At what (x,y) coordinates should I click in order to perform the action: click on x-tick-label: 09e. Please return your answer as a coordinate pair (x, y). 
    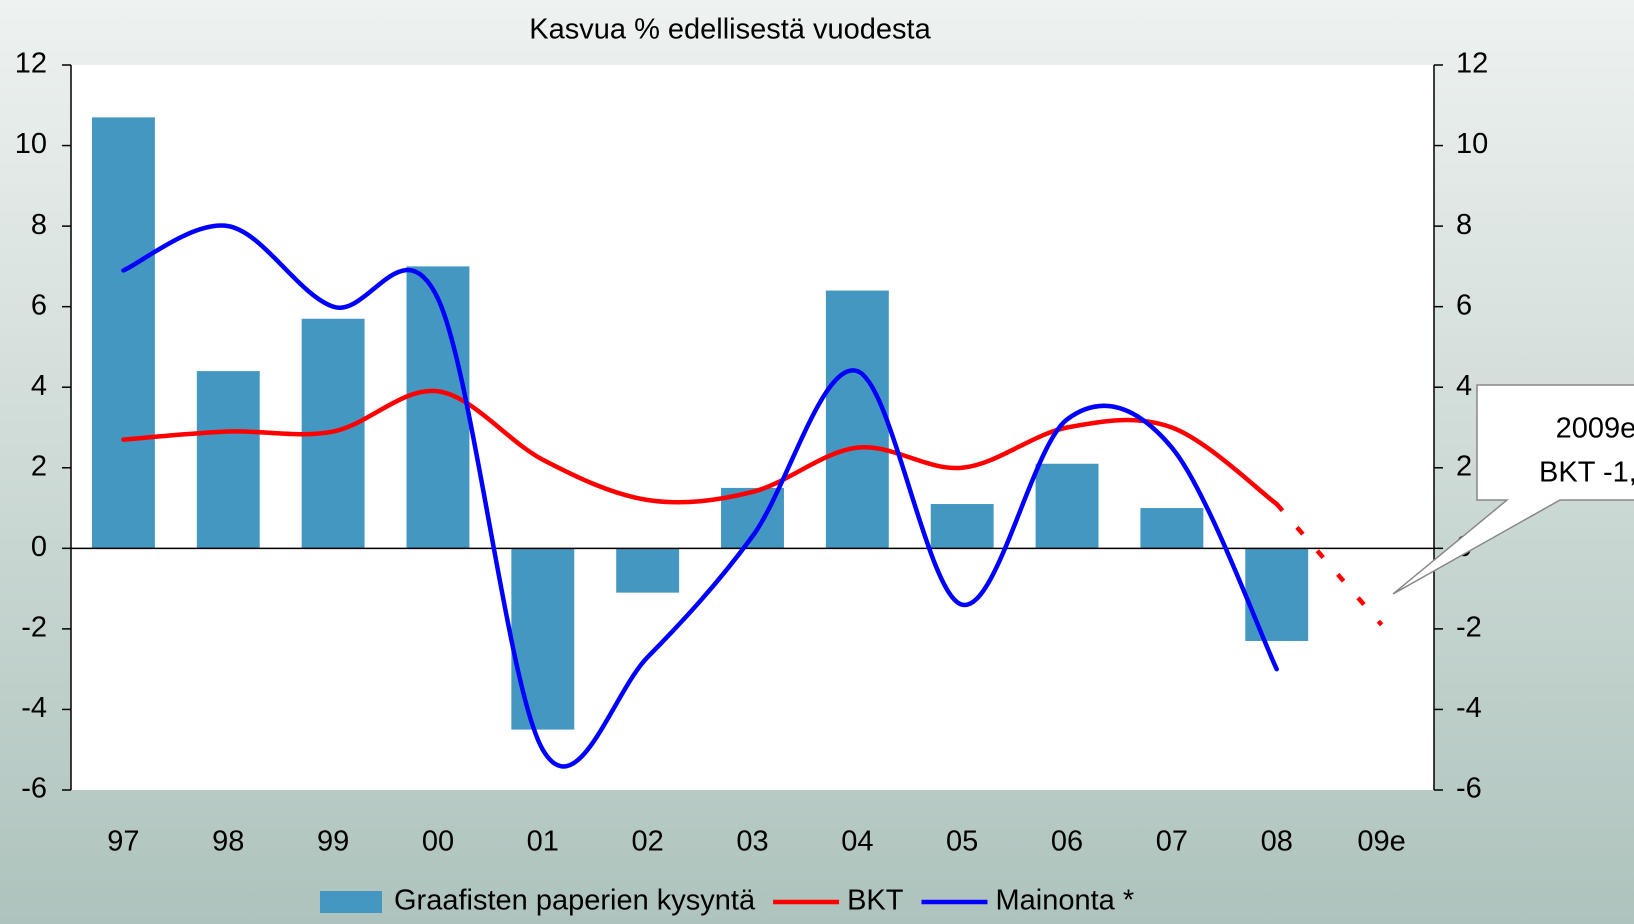
    Looking at the image, I should click on (1381, 842).